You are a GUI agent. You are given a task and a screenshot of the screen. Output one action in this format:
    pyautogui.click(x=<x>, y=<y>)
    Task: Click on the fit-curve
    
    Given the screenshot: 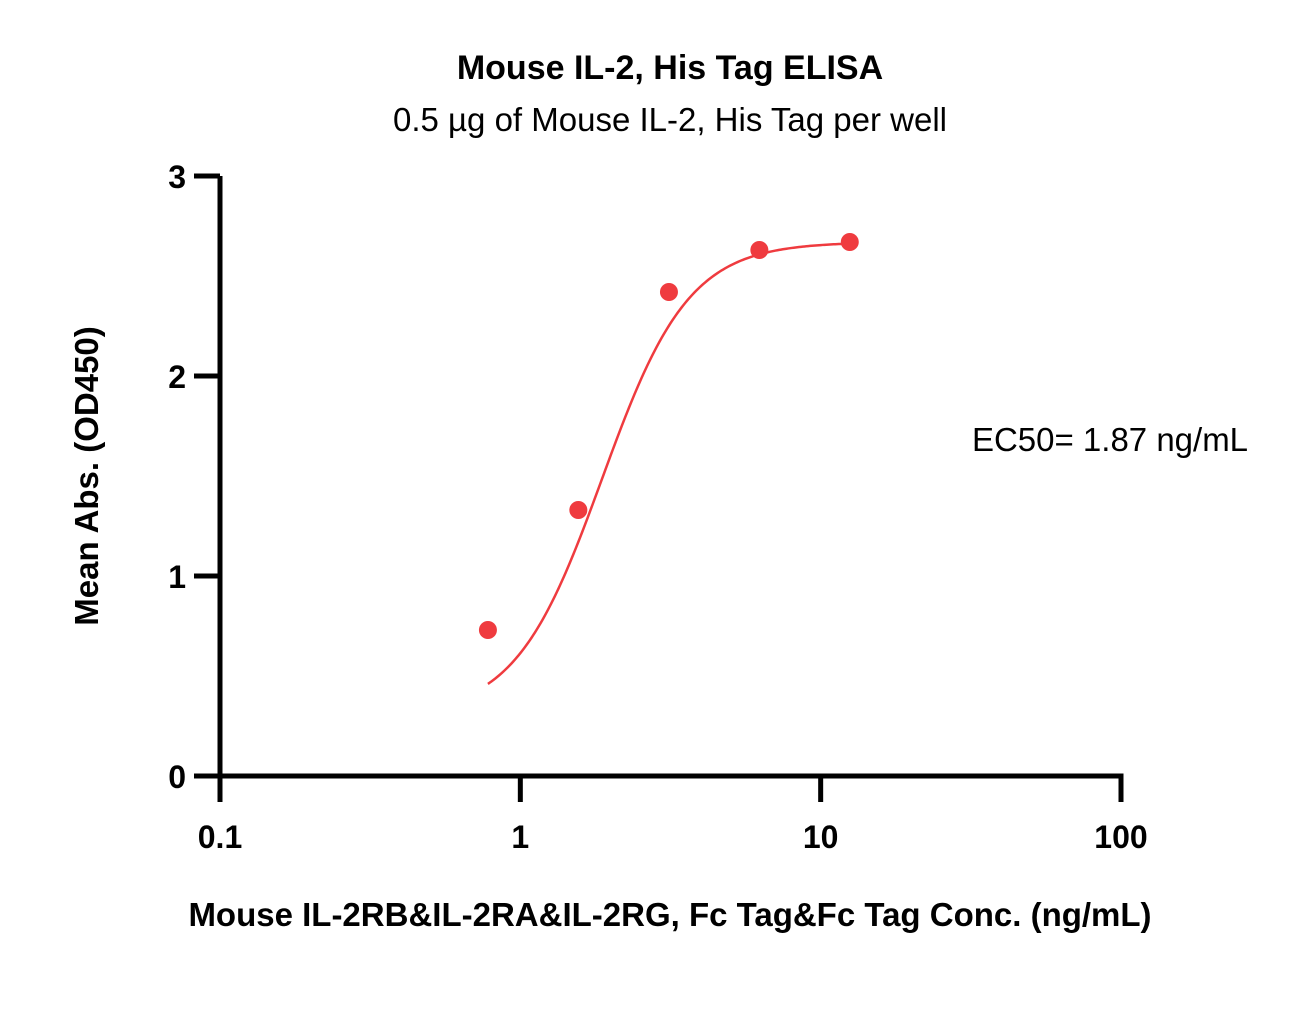 What is the action you would take?
    pyautogui.click(x=668, y=463)
    